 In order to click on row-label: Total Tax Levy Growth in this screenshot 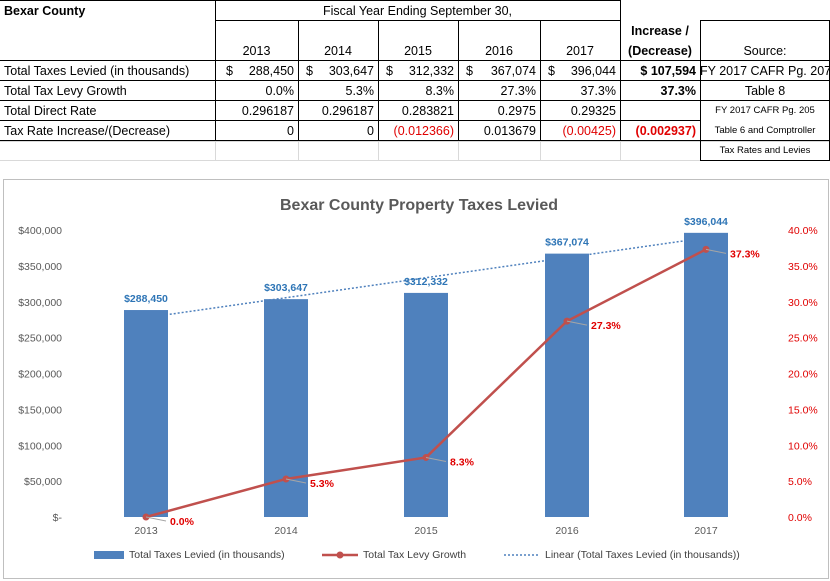, I will do `click(65, 91)`.